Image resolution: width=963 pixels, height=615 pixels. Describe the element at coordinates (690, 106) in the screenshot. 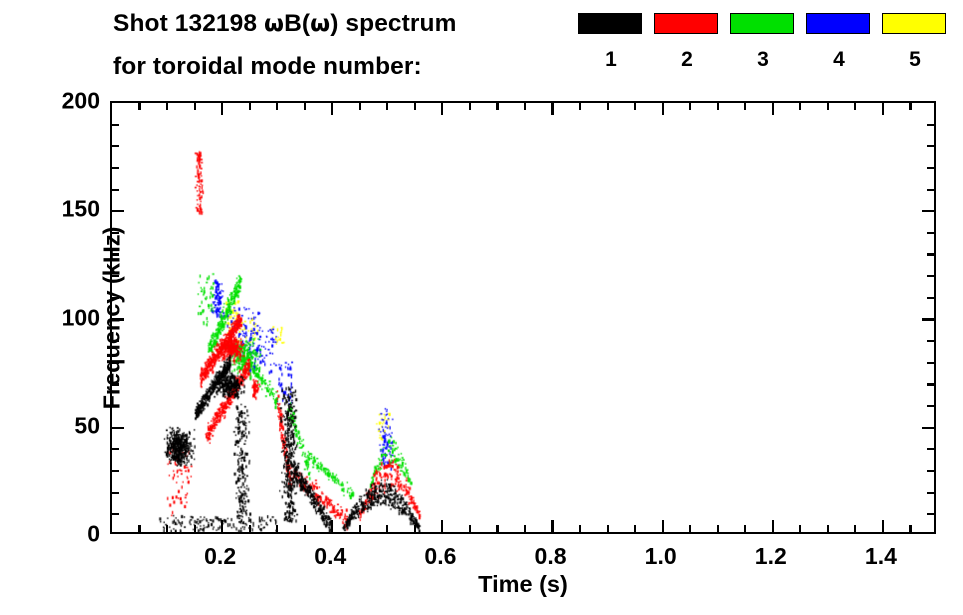

I see `x-tick-top-1.05` at that location.